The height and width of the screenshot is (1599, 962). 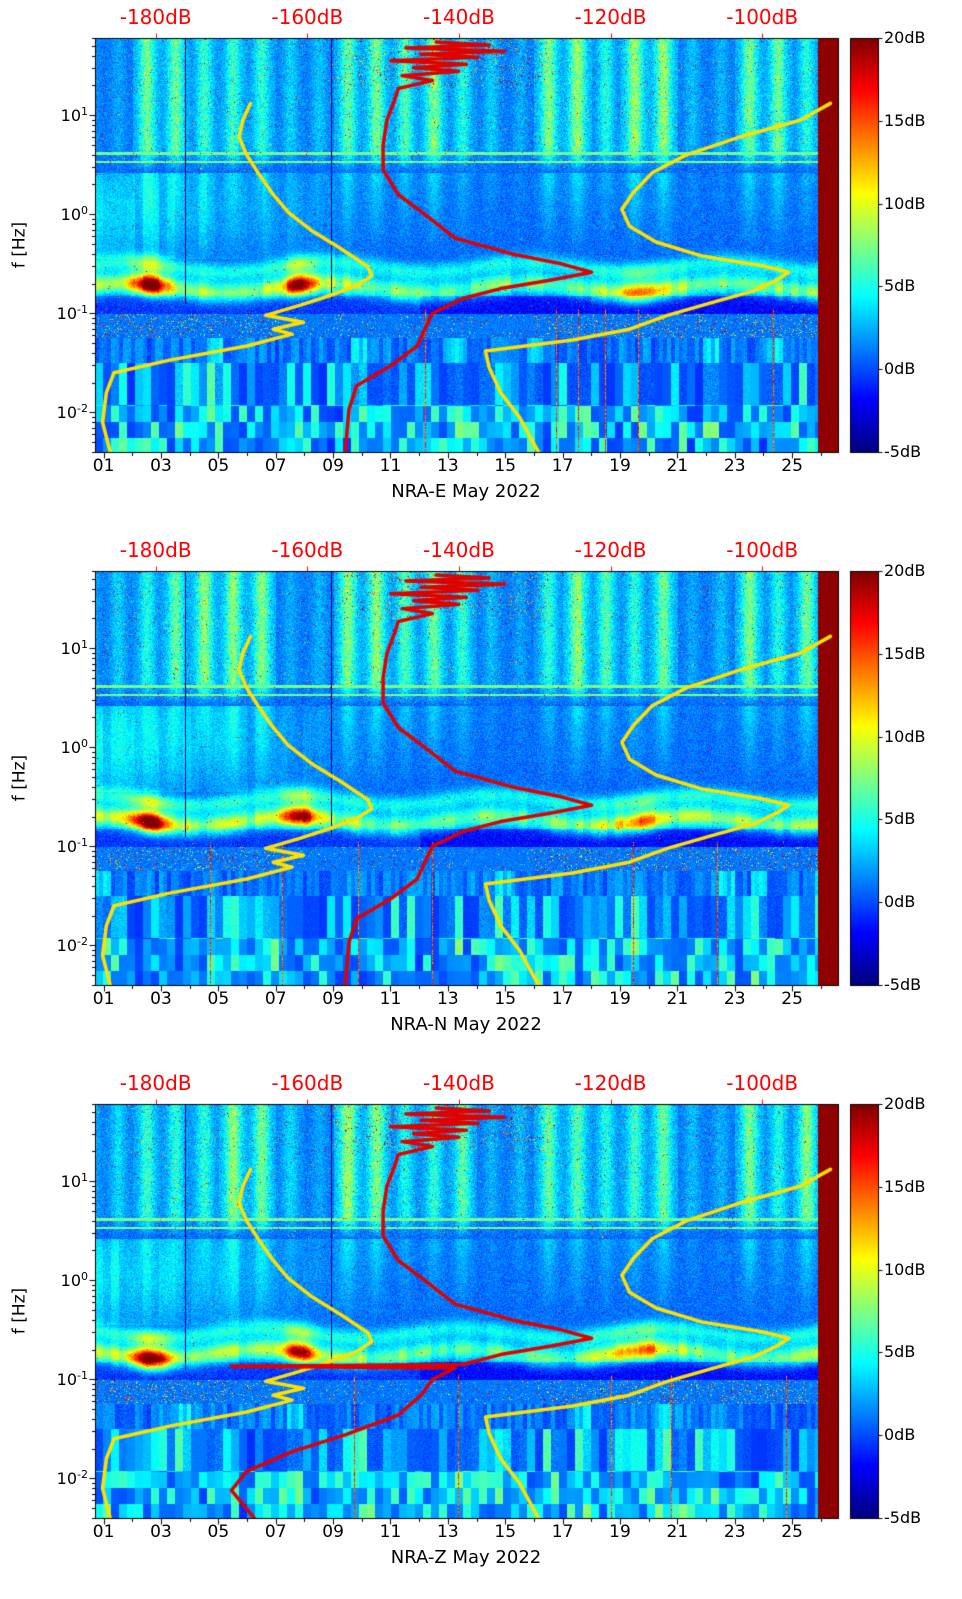 I want to click on x-axis-label: NRA-Z May 2022, so click(x=466, y=1557).